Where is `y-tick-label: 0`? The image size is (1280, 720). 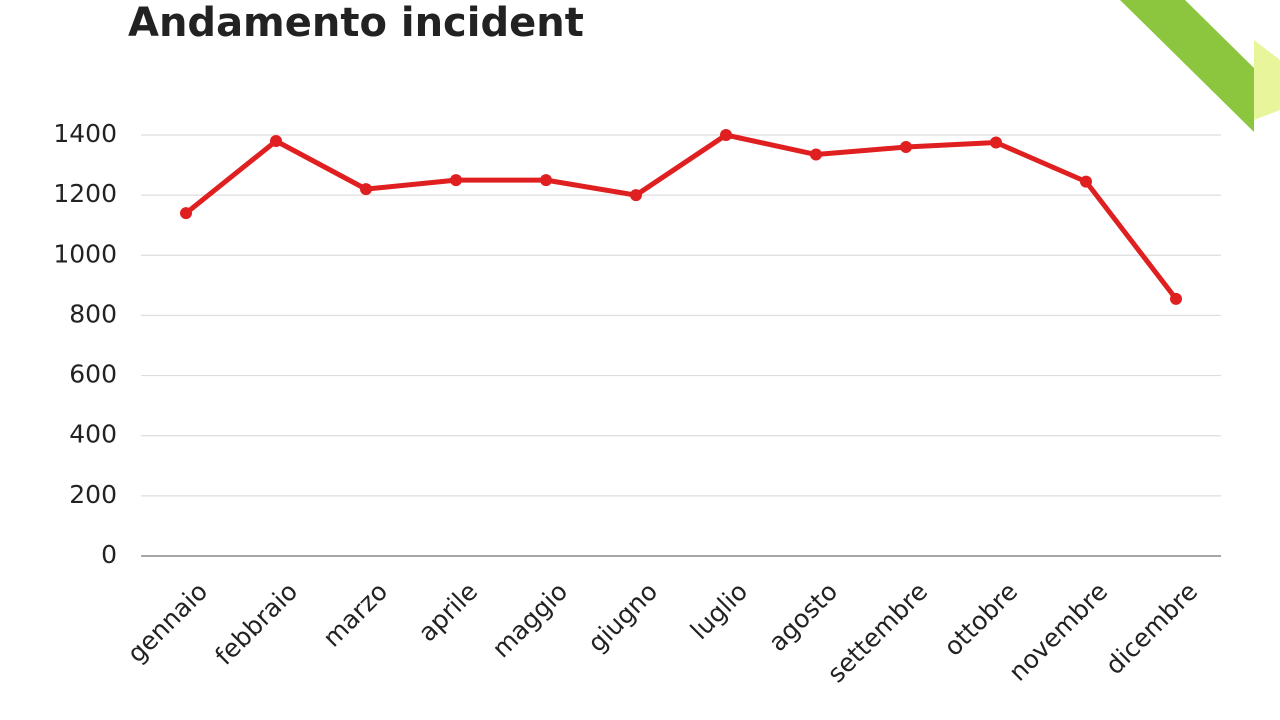 y-tick-label: 0 is located at coordinates (109, 554).